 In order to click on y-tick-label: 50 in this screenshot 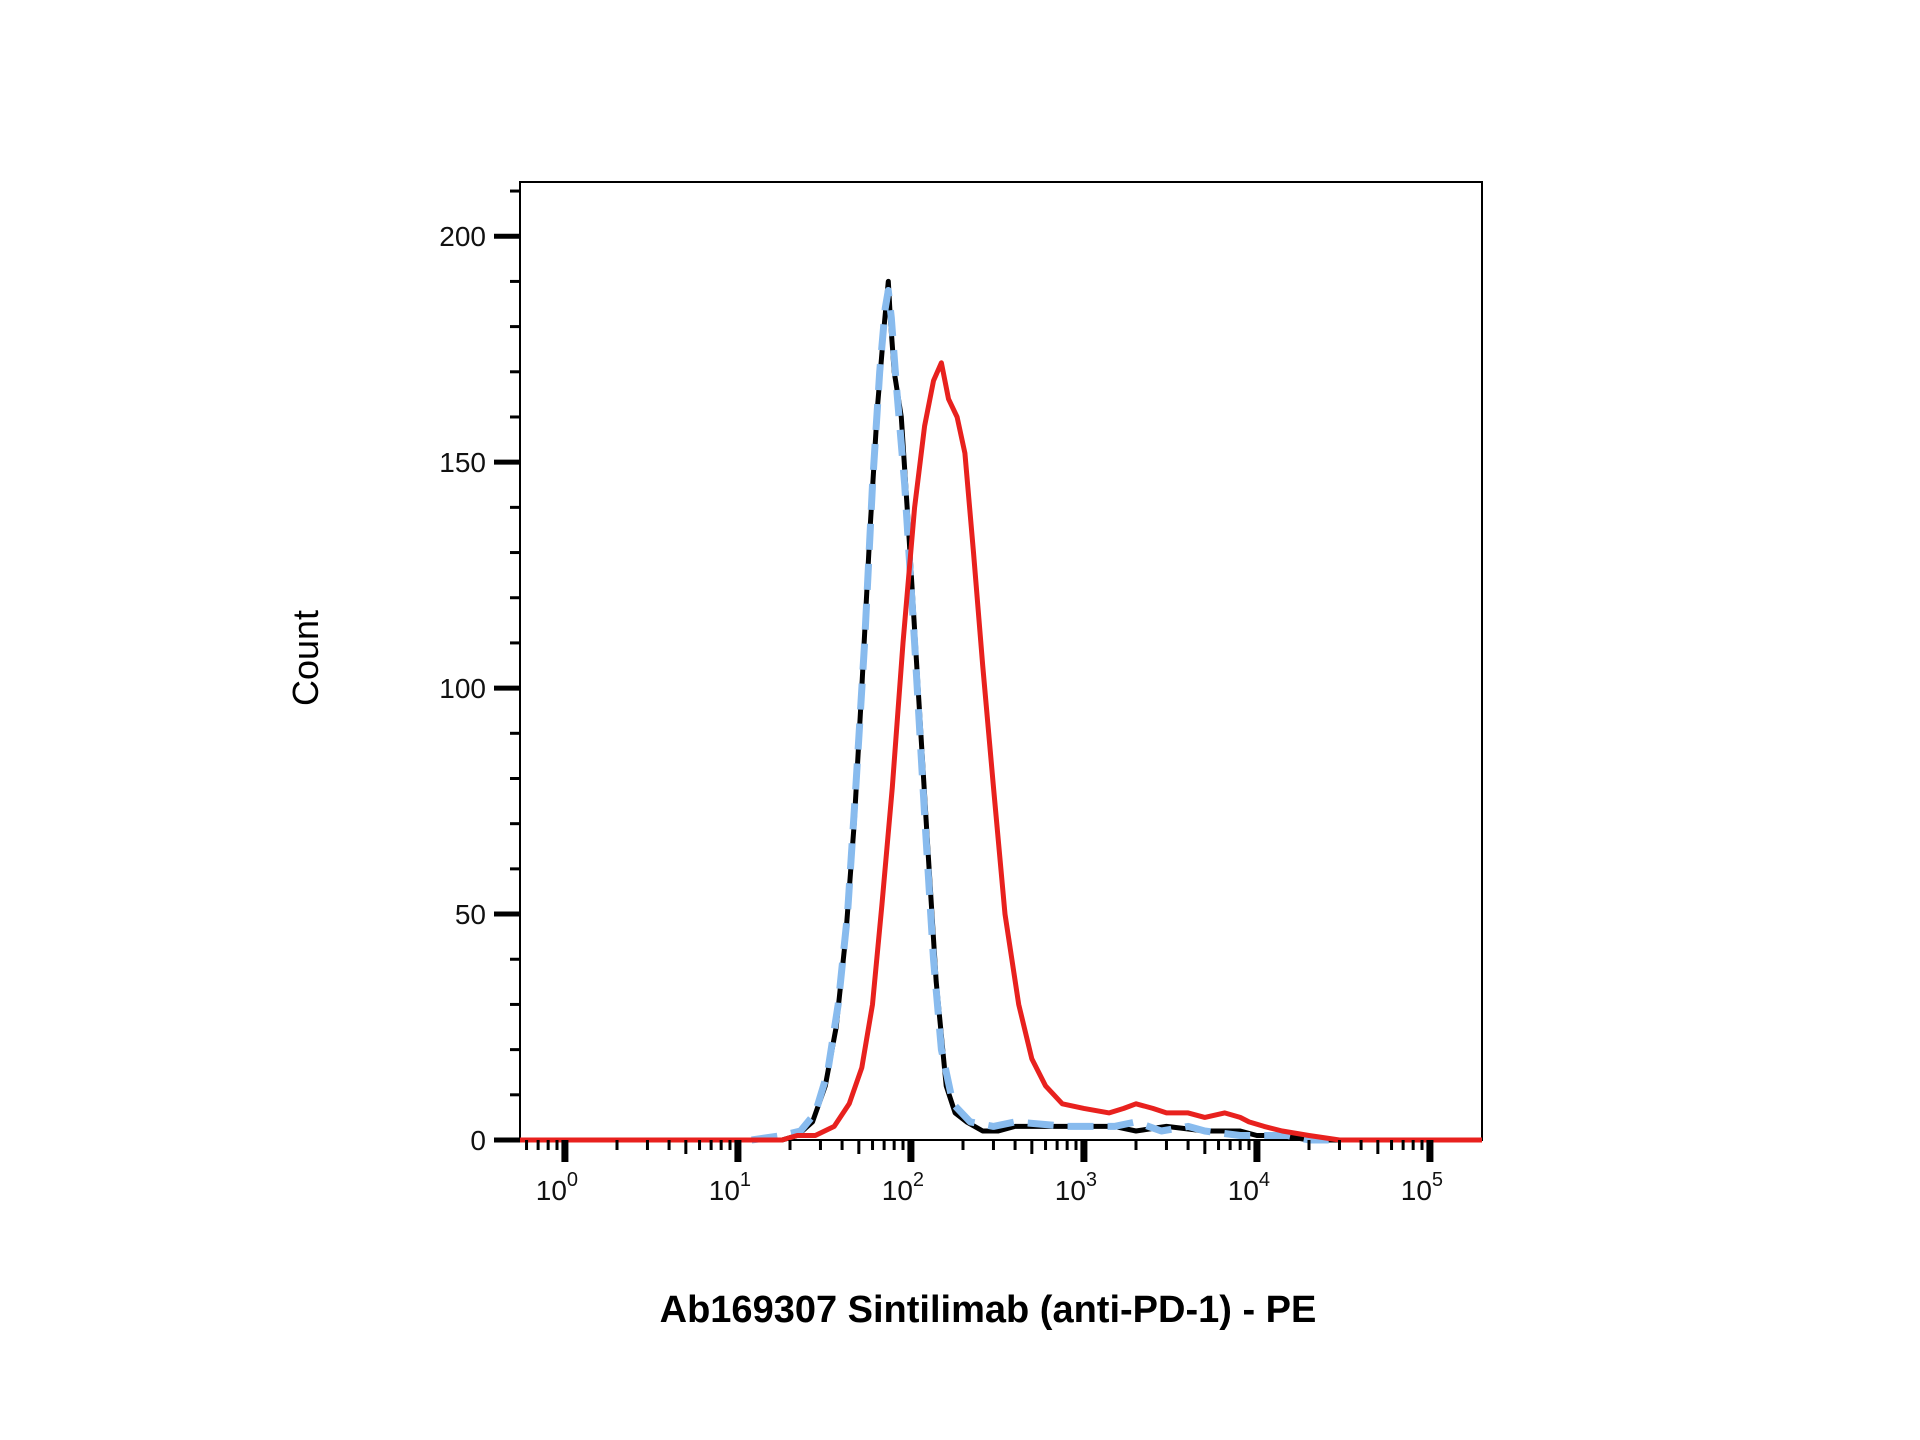, I will do `click(470, 914)`.